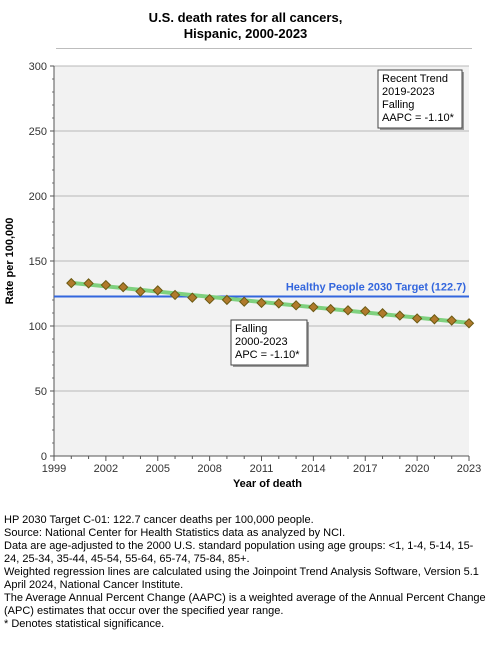 Image resolution: width=491 pixels, height=646 pixels. I want to click on x-tick-label: 2005, so click(158, 469).